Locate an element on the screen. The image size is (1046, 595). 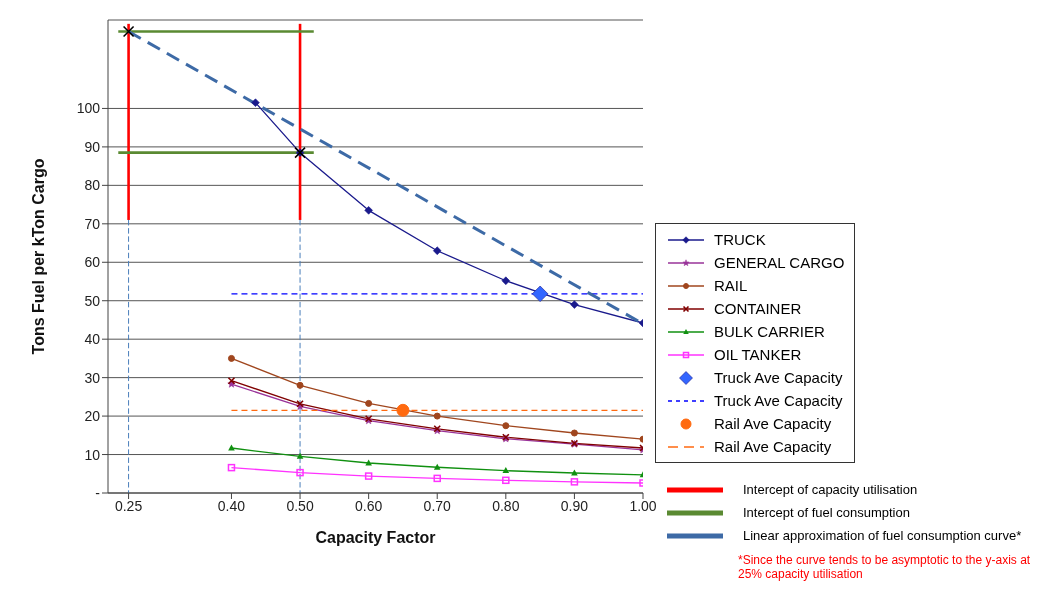
x-axis-title: Capacity Factor is located at coordinates (375, 537).